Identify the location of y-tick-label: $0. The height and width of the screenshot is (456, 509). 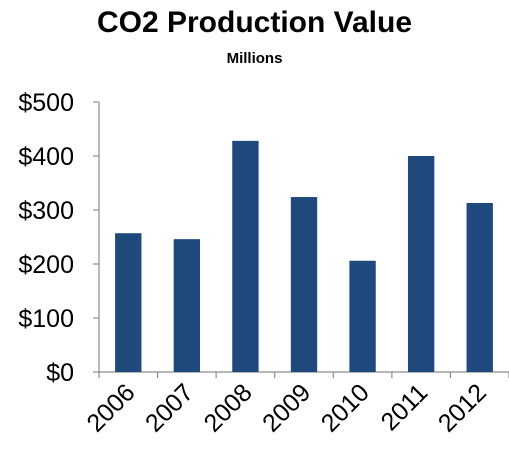
(60, 373).